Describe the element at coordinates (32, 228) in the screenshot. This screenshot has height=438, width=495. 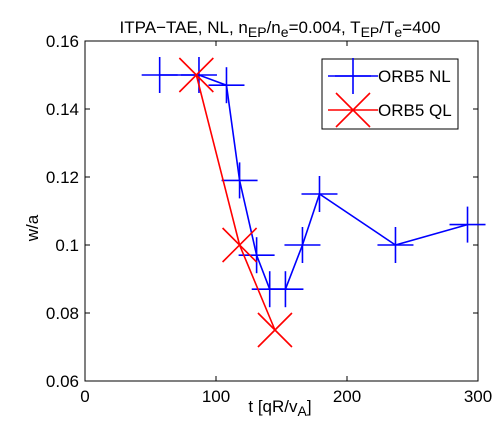
I see `y-axis-label: w/a` at that location.